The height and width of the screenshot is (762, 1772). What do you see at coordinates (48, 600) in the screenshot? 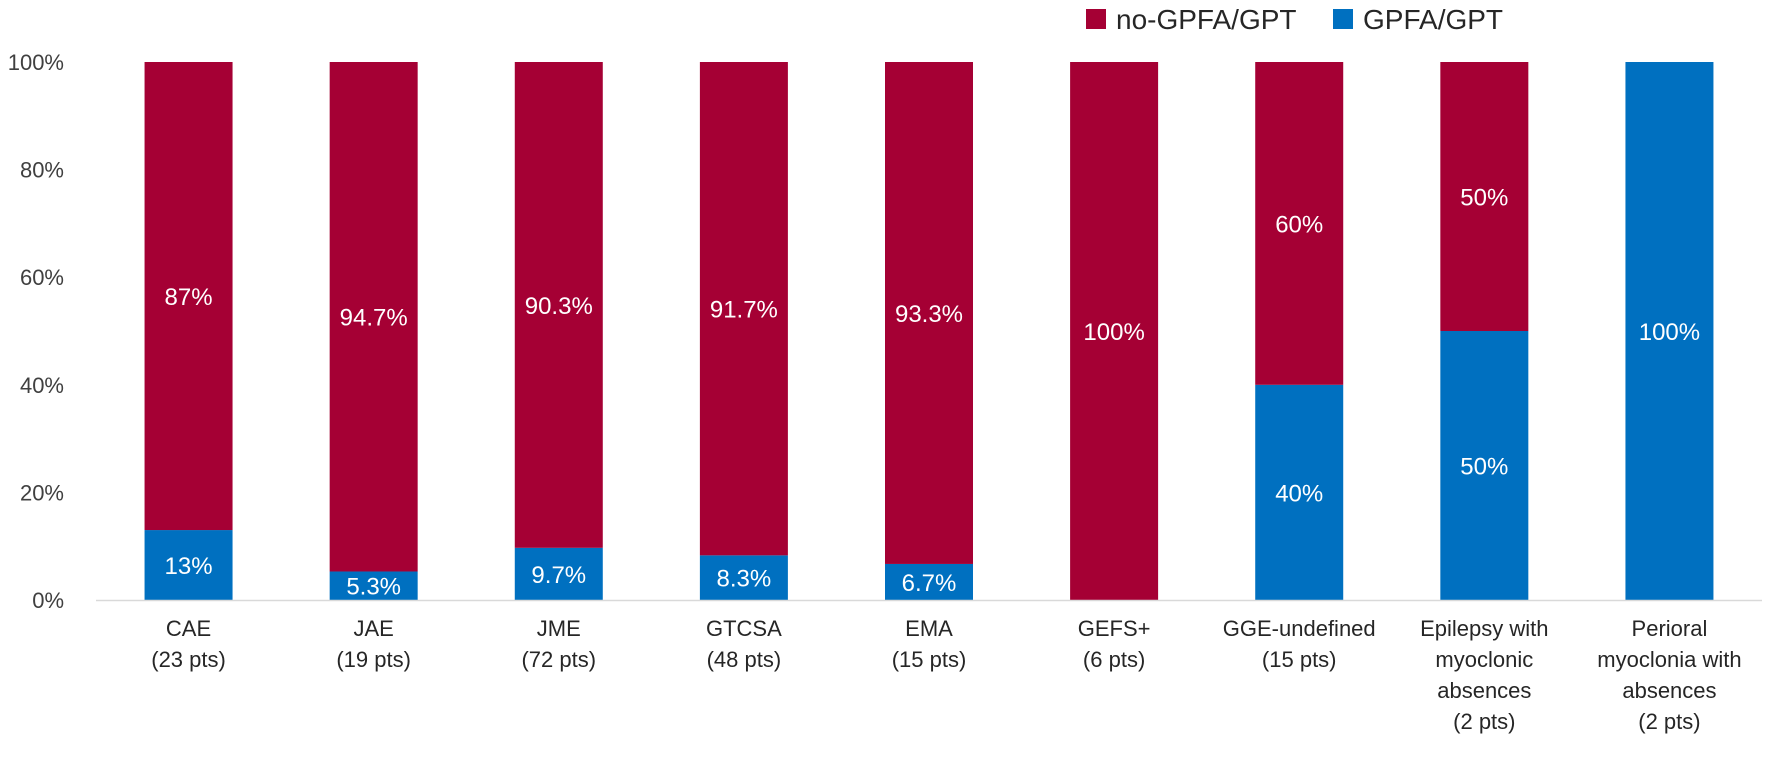
I see `y-tick-label: 0%` at bounding box center [48, 600].